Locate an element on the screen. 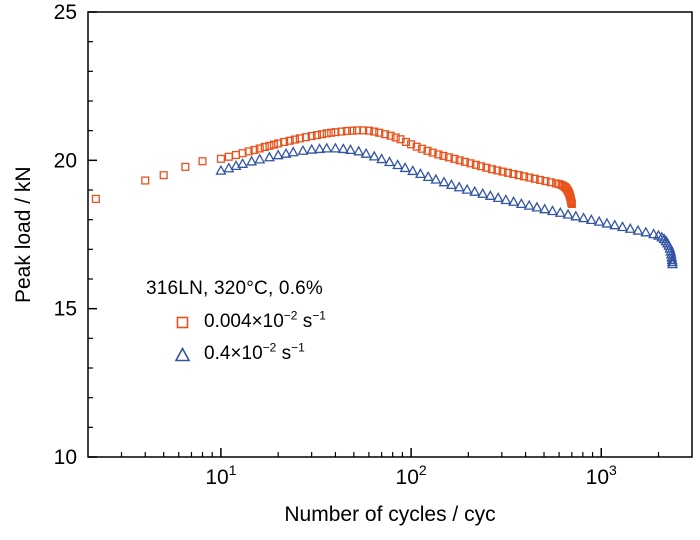 This screenshot has width=700, height=540. legend-label-part: 0.4 is located at coordinates (217, 353).